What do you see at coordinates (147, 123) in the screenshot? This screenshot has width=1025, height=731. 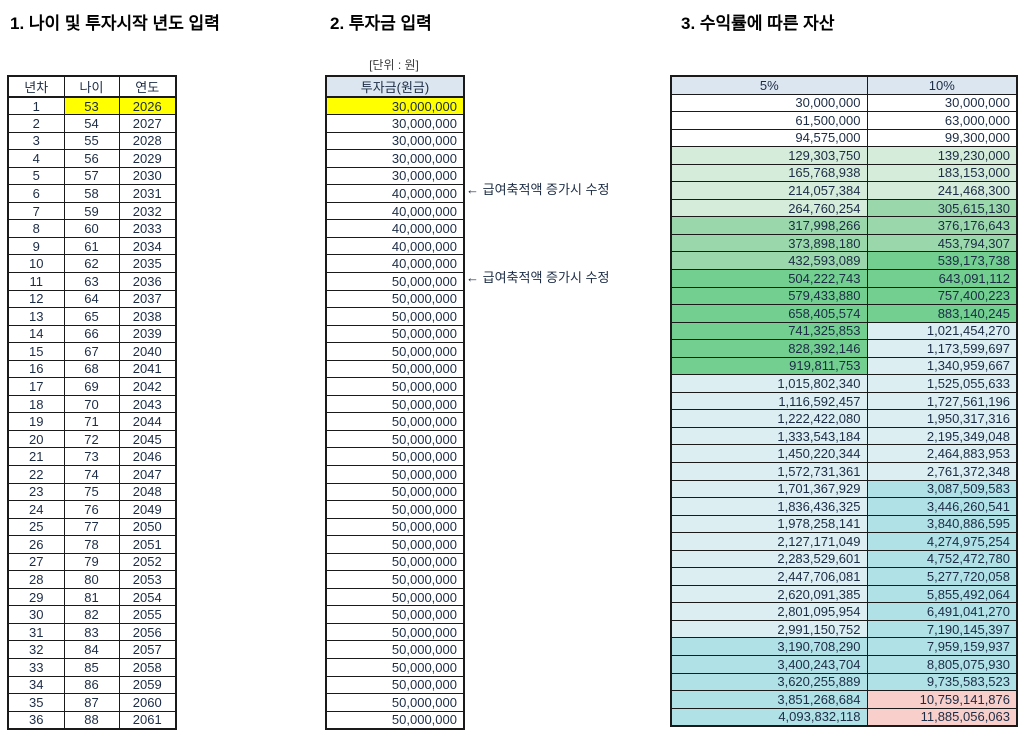 I see `start-year-cell: 2027` at bounding box center [147, 123].